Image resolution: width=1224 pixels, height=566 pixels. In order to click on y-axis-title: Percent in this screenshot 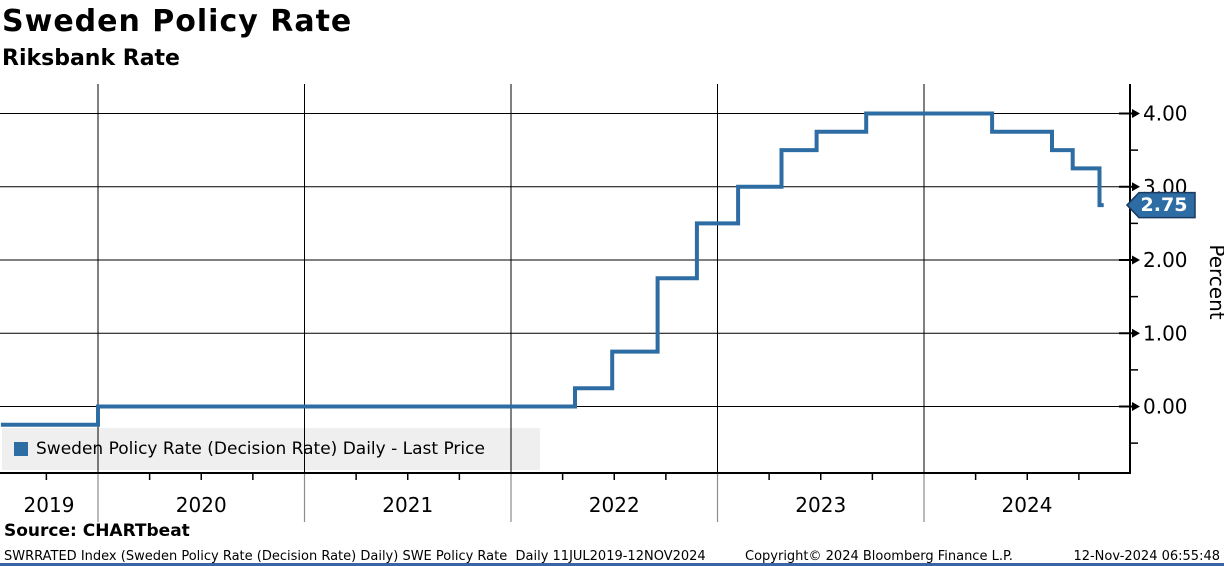, I will do `click(1214, 281)`.